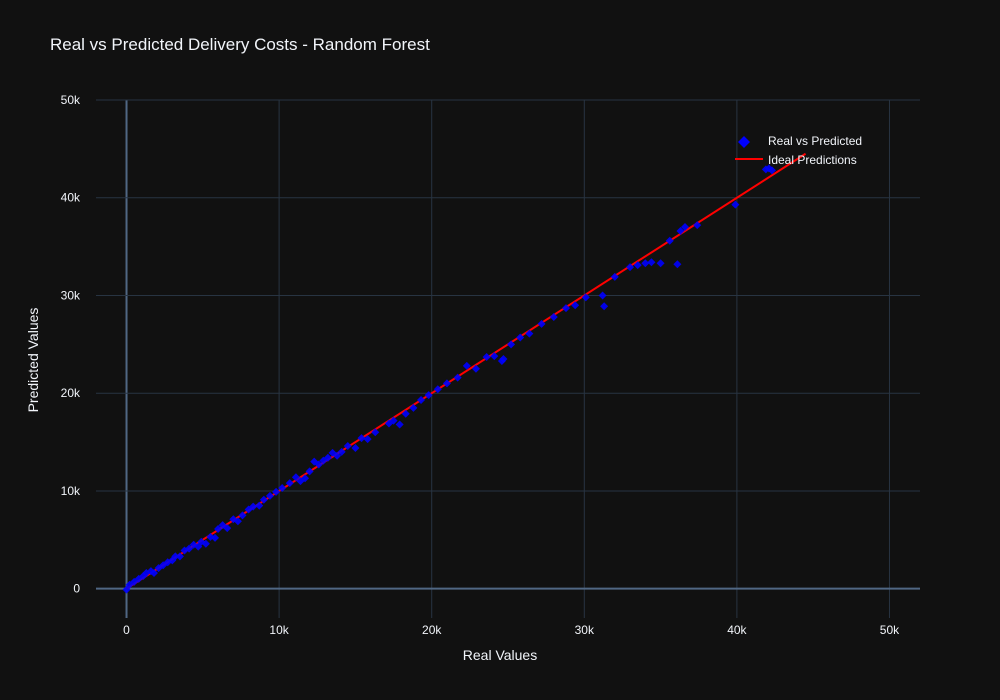 The height and width of the screenshot is (700, 1000). I want to click on y-tick-label: 0, so click(76, 589).